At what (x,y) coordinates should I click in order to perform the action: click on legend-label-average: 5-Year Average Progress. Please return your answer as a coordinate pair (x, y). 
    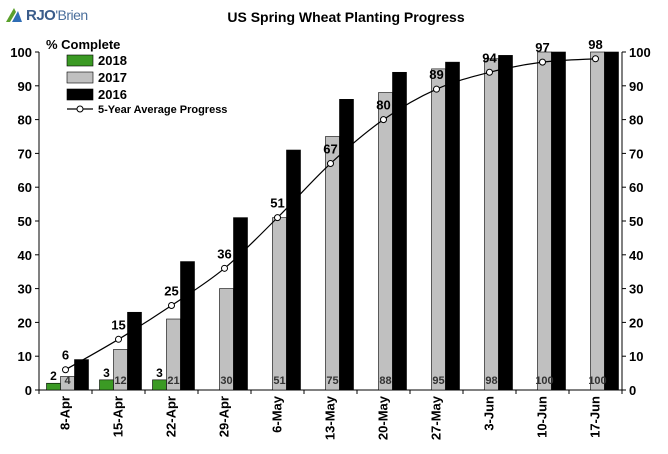
    Looking at the image, I should click on (162, 110).